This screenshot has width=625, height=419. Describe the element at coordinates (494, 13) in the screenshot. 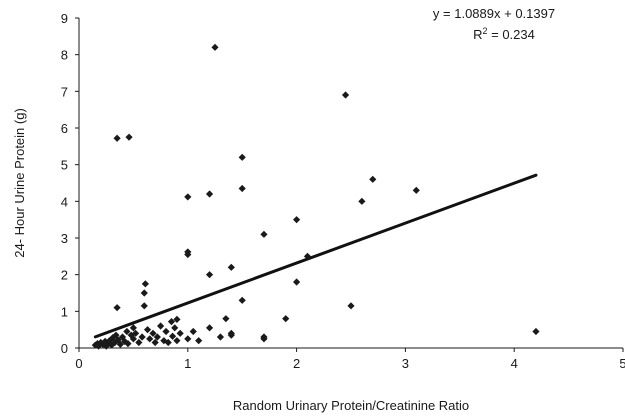

I see `regression-equation: y = 1.0889x + 0.1397` at that location.